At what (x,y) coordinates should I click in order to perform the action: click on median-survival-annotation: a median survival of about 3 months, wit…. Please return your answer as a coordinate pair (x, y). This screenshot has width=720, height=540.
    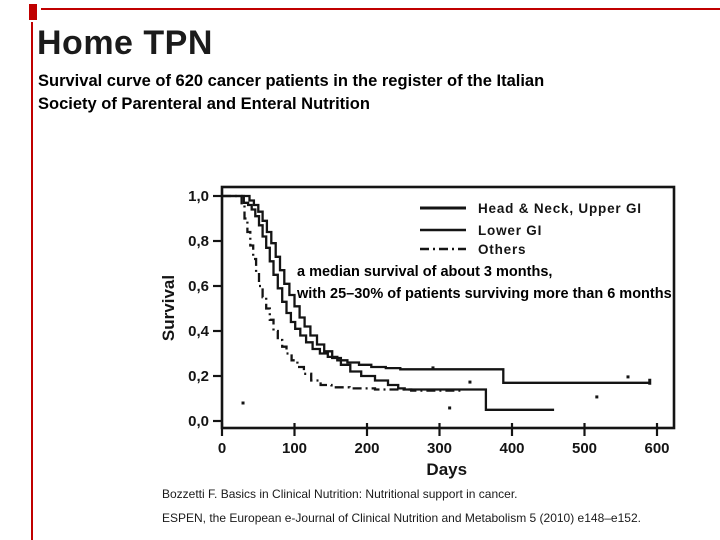
    Looking at the image, I should click on (484, 283).